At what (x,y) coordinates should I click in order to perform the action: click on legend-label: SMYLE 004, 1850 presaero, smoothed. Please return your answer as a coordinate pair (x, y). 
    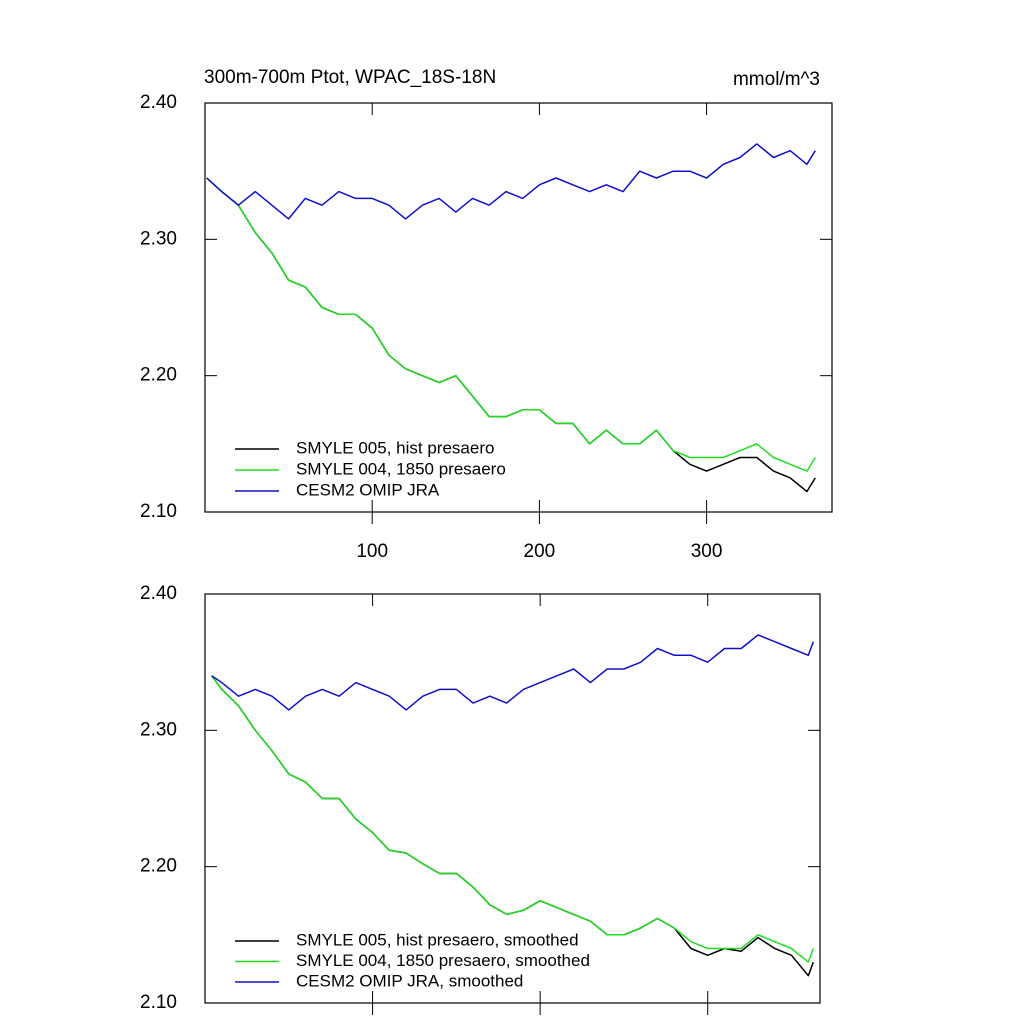
    Looking at the image, I should click on (443, 960).